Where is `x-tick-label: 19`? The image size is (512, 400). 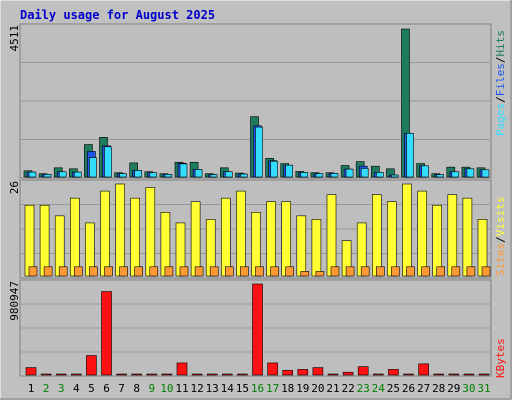 x-tick-label: 19 is located at coordinates (302, 388).